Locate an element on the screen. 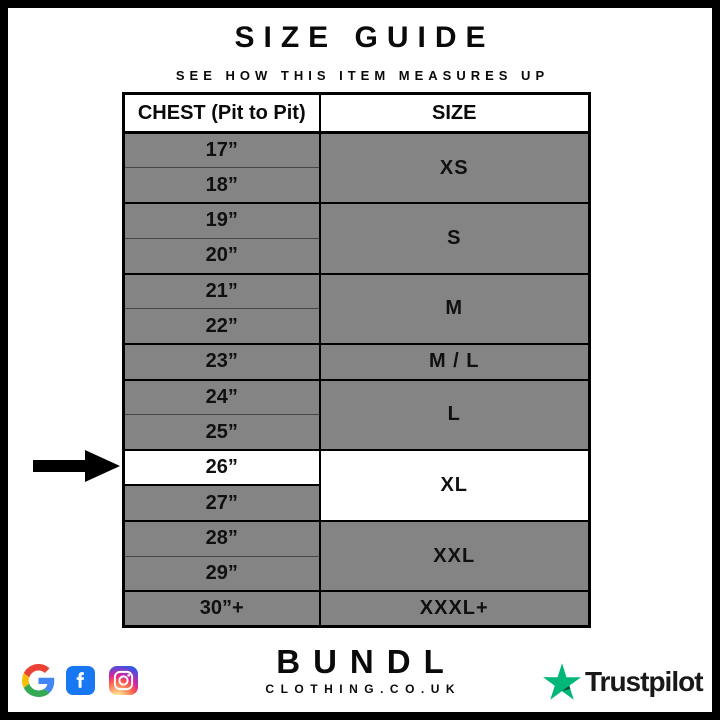  page-title: SIZE GUIDE is located at coordinates (364, 37).